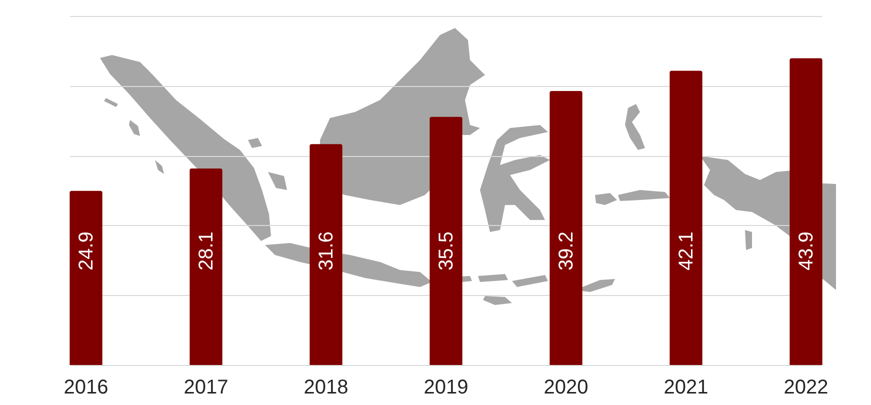 The height and width of the screenshot is (405, 871). What do you see at coordinates (327, 251) in the screenshot?
I see `data-label: 31.6` at bounding box center [327, 251].